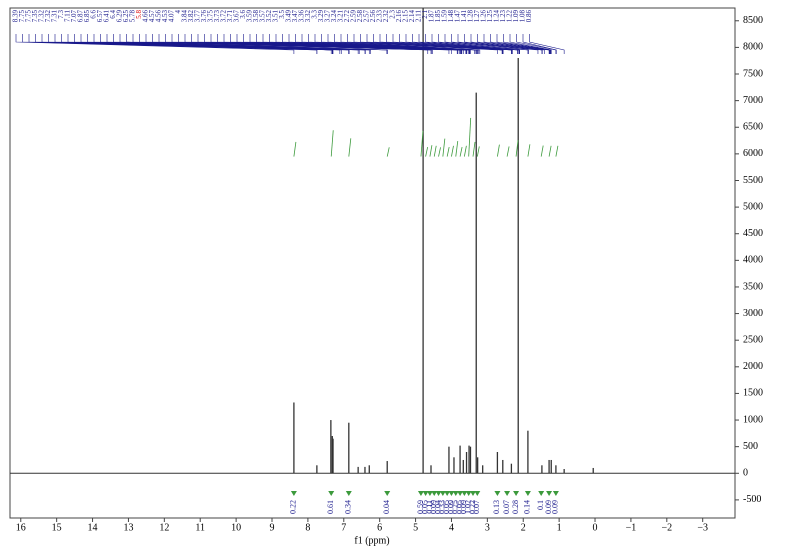 This screenshot has height=551, width=793. Describe the element at coordinates (745, 473) in the screenshot. I see `y-tick-label: 0` at that location.